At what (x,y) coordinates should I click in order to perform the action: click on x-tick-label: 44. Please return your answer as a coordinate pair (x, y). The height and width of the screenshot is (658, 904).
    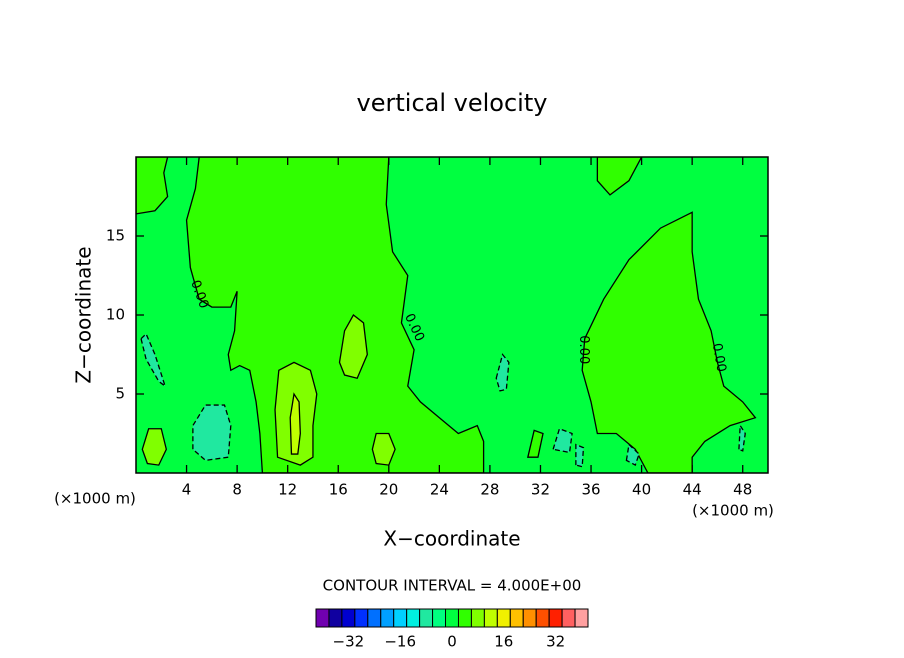
    Looking at the image, I should click on (692, 490).